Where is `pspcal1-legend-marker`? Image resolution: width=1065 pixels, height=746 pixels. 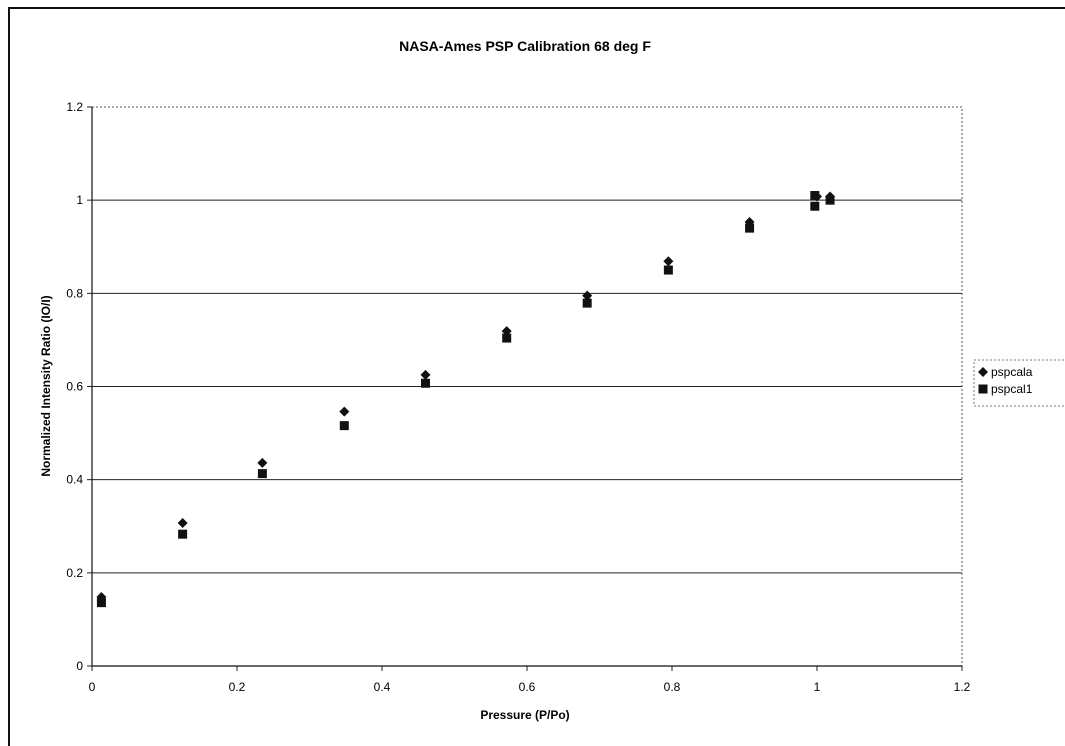
pspcal1-legend-marker is located at coordinates (983, 389).